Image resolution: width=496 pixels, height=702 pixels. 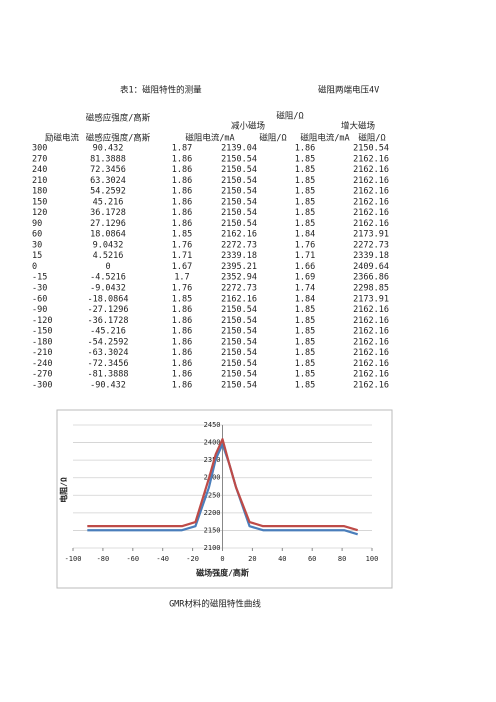 I want to click on cell: -300, so click(x=42, y=385).